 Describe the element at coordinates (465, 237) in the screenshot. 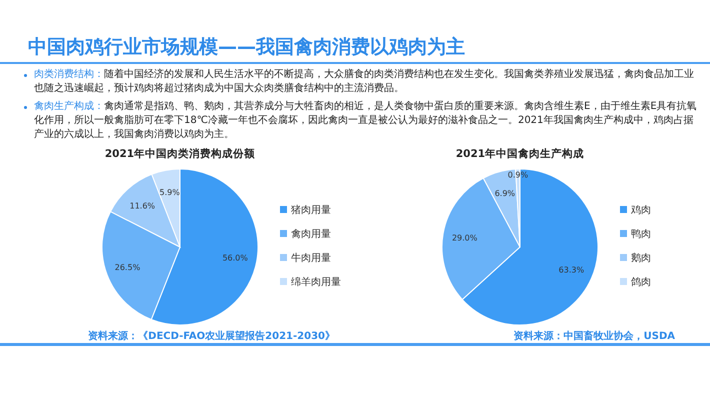

I see `data-label: 29.0%` at that location.